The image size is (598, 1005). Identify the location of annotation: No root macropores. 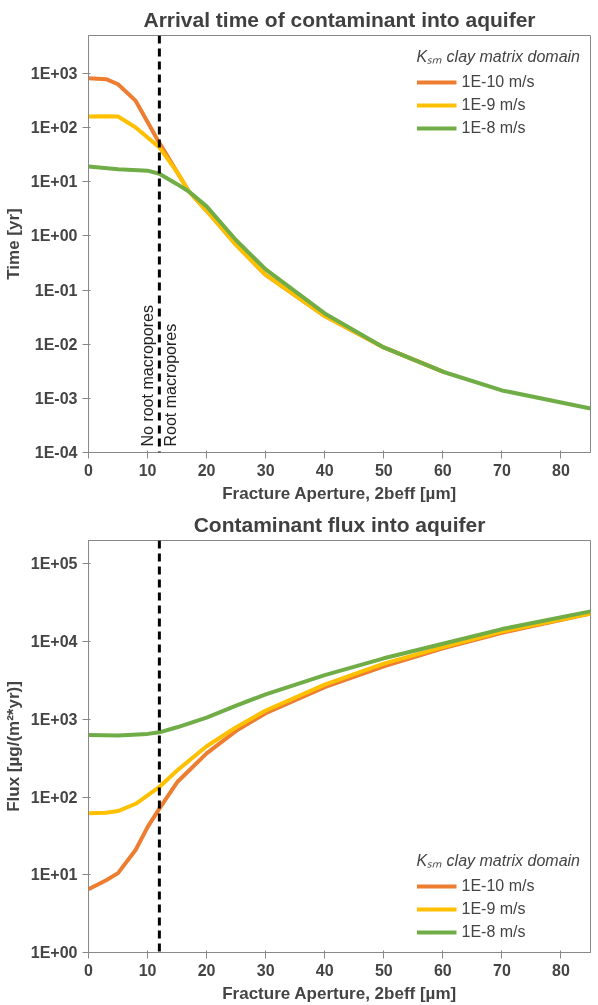
(148, 376).